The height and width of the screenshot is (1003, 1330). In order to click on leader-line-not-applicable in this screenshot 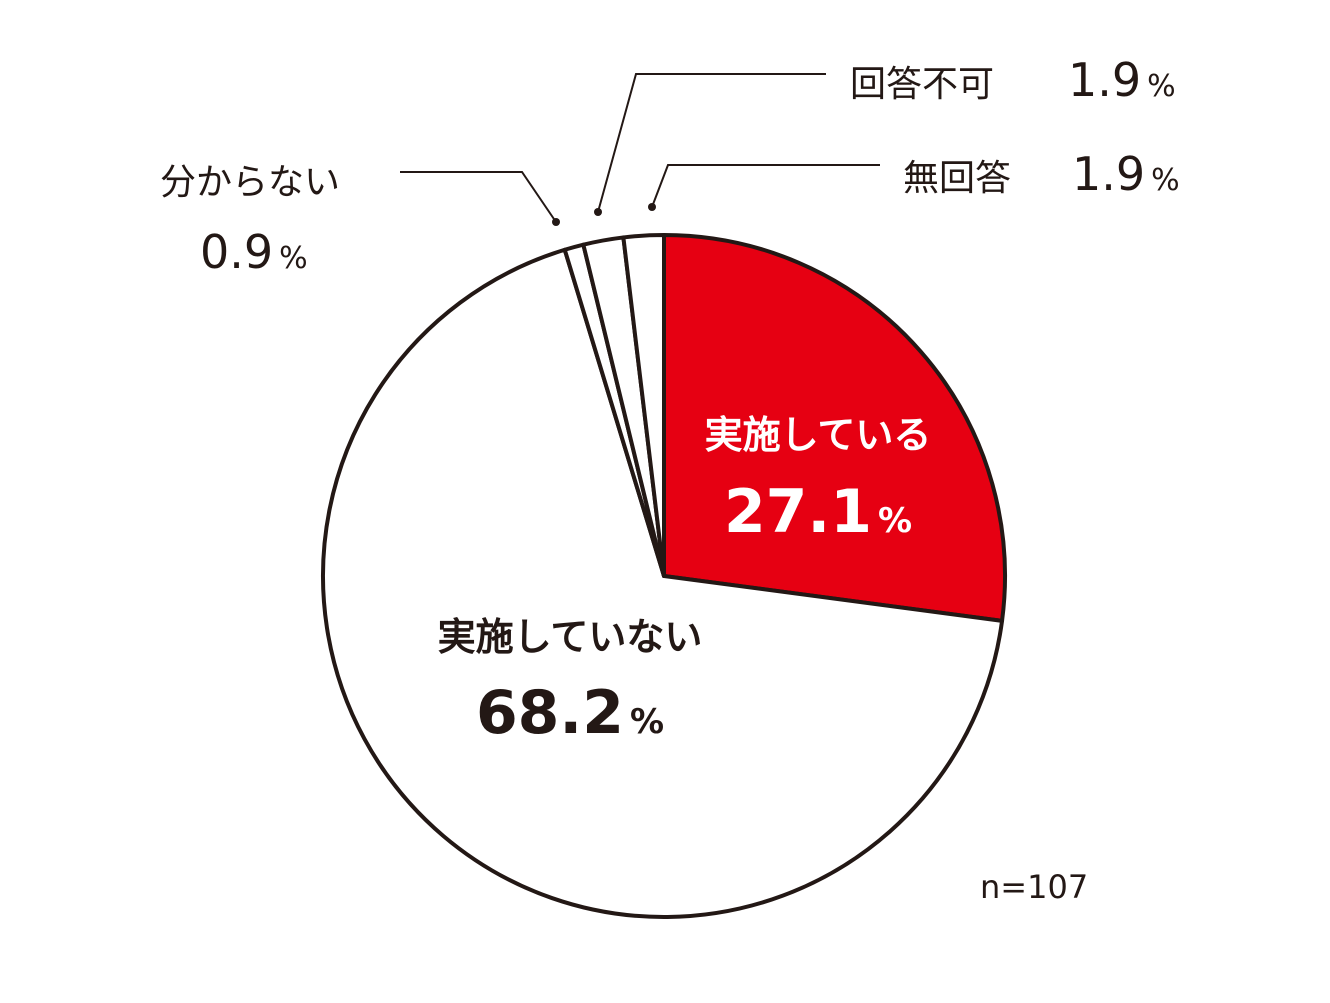, I will do `click(711, 143)`.